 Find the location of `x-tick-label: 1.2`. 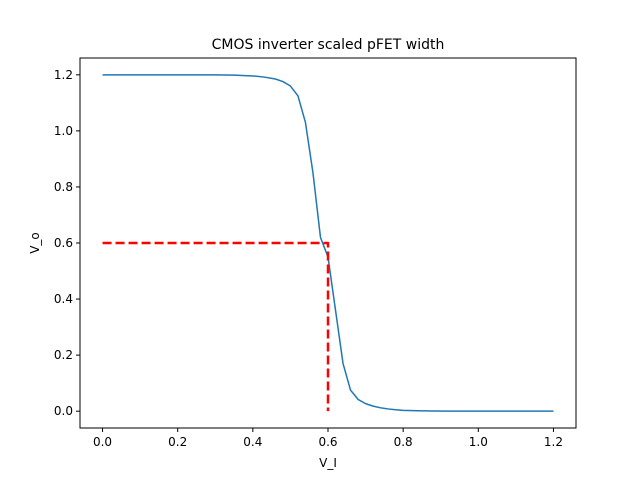

x-tick-label: 1.2 is located at coordinates (553, 442).